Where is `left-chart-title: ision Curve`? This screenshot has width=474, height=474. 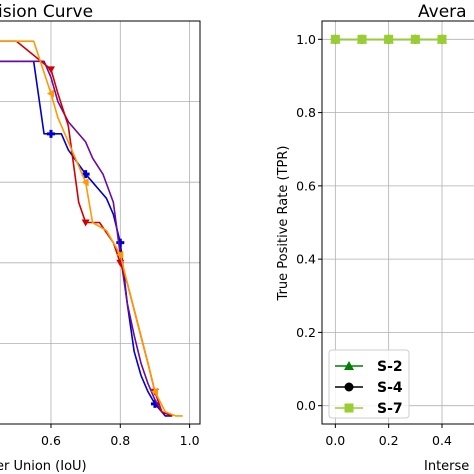 left-chart-title: ision Curve is located at coordinates (46, 12).